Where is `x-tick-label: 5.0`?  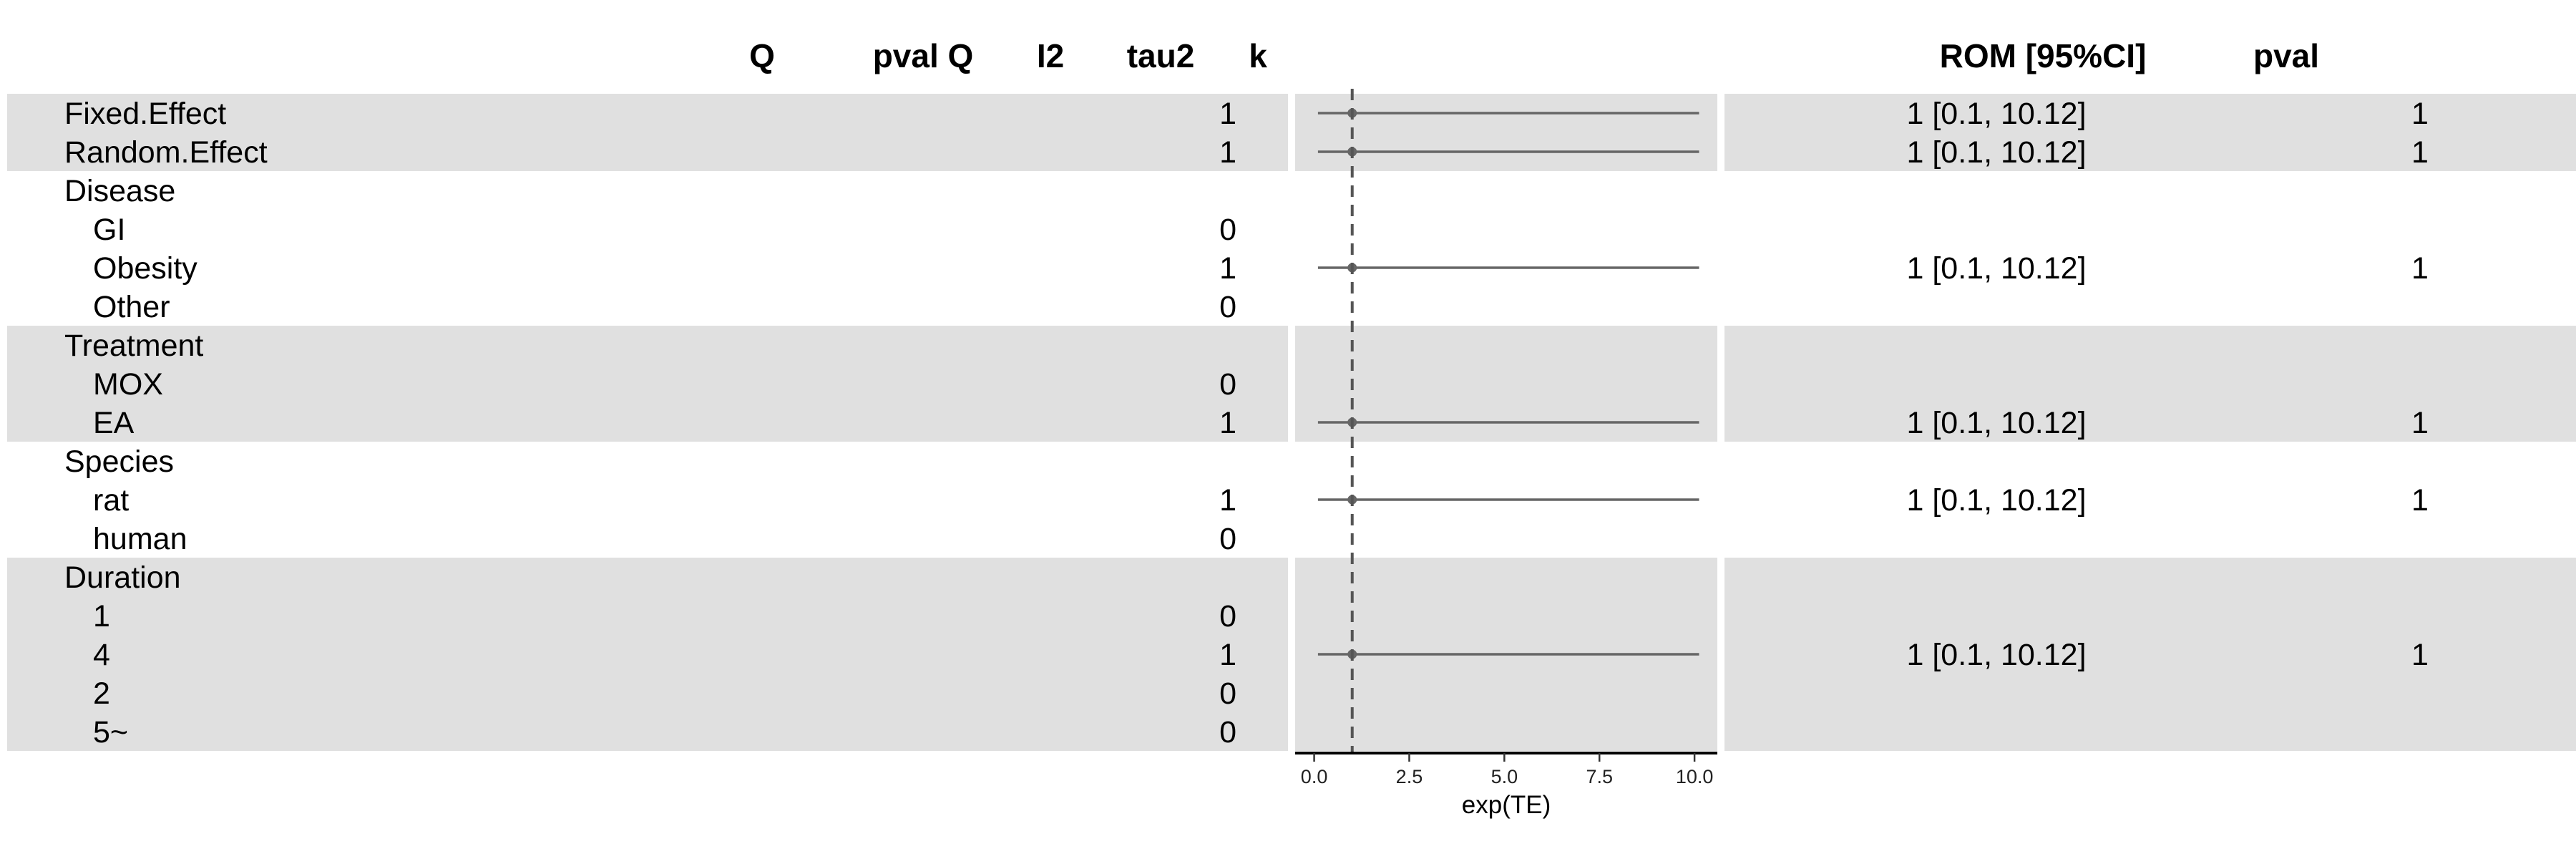 x-tick-label: 5.0 is located at coordinates (1504, 776).